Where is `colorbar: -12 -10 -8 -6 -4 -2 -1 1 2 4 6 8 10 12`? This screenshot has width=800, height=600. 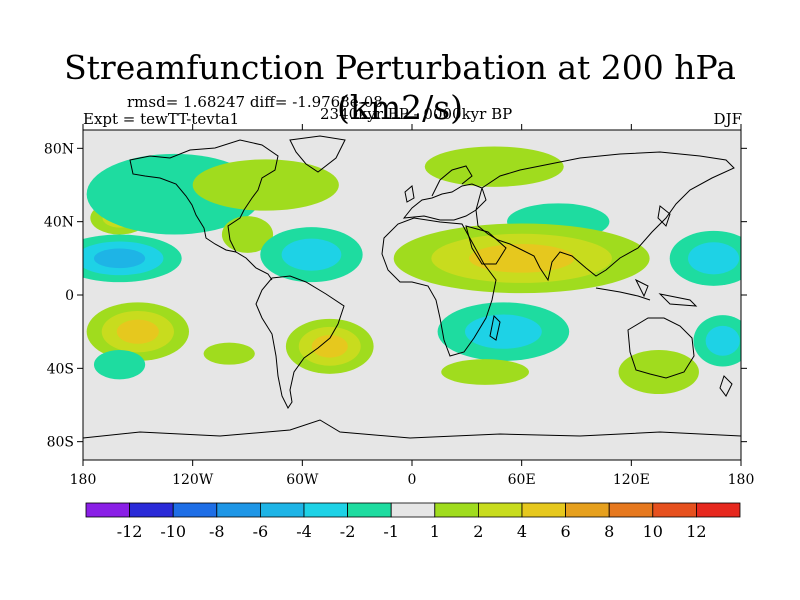 colorbar: -12 -10 -8 -6 -4 -2 -1 1 2 4 6 8 10 12 is located at coordinates (413, 521).